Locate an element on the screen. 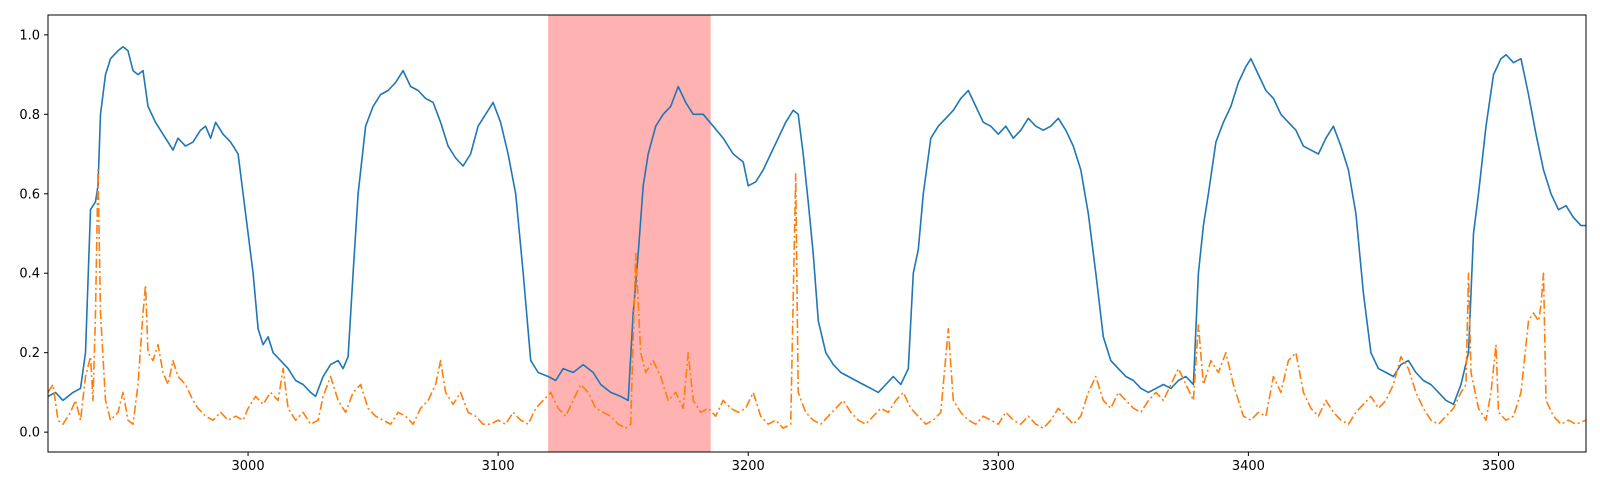 The image size is (1600, 500). y-tick-label: 0.4 is located at coordinates (29, 274).